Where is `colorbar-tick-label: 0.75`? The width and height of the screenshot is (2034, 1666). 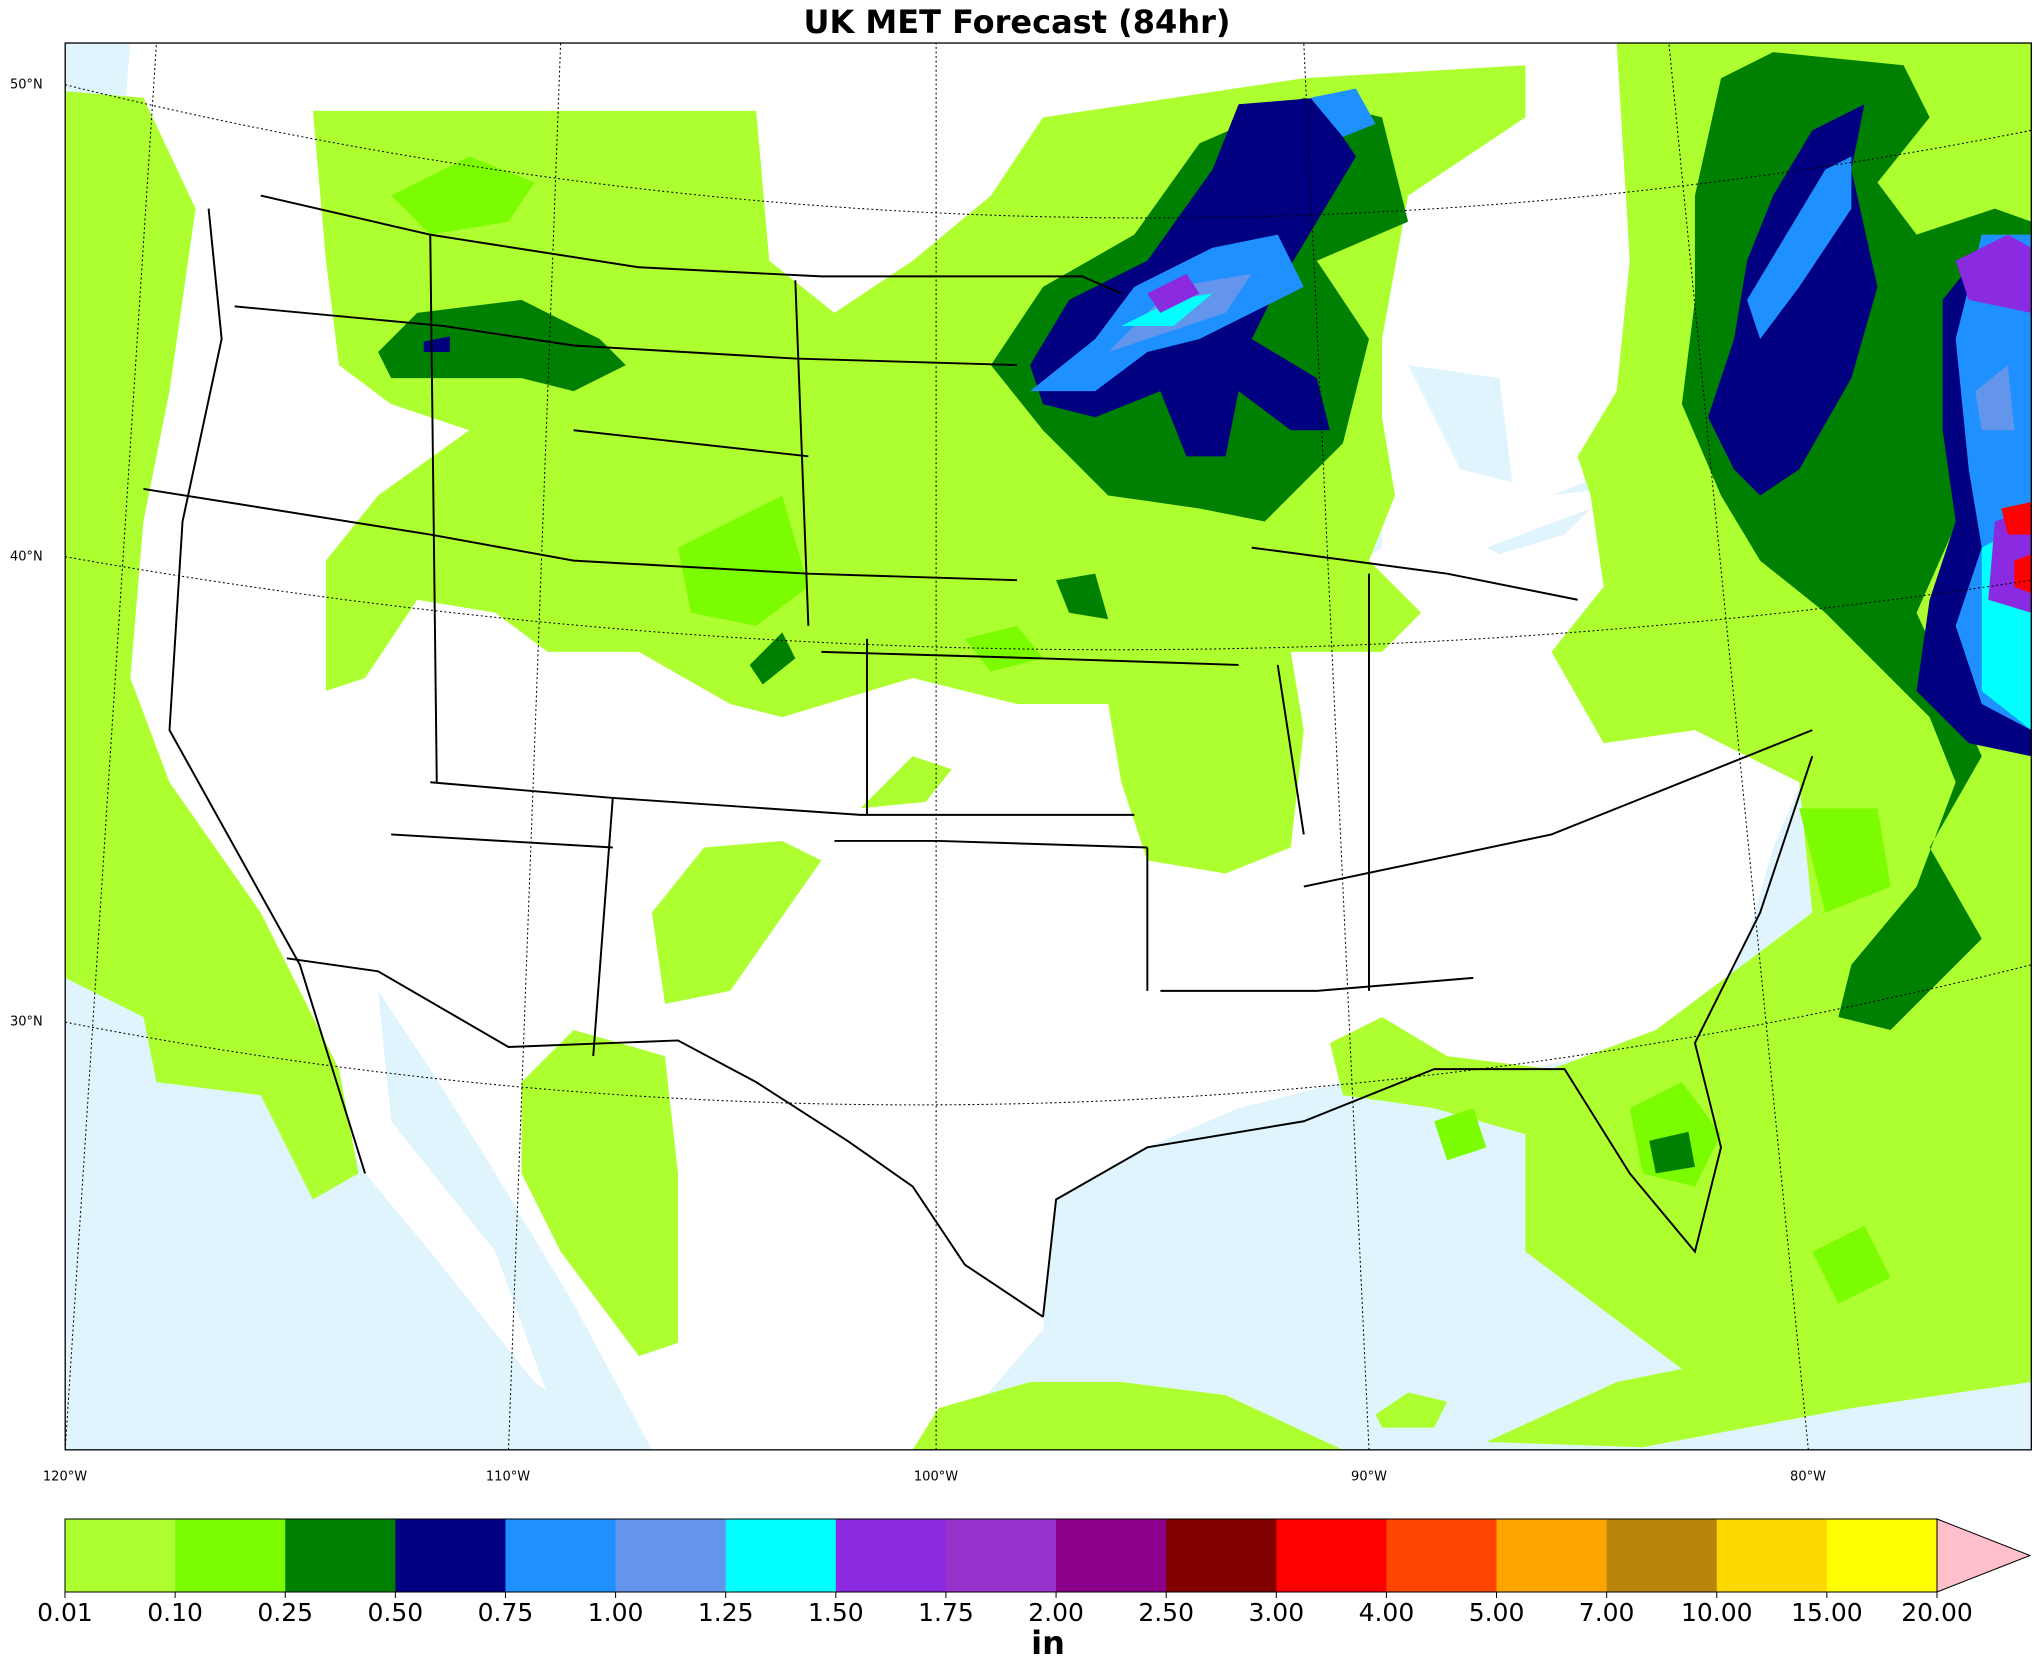 colorbar-tick-label: 0.75 is located at coordinates (506, 1612).